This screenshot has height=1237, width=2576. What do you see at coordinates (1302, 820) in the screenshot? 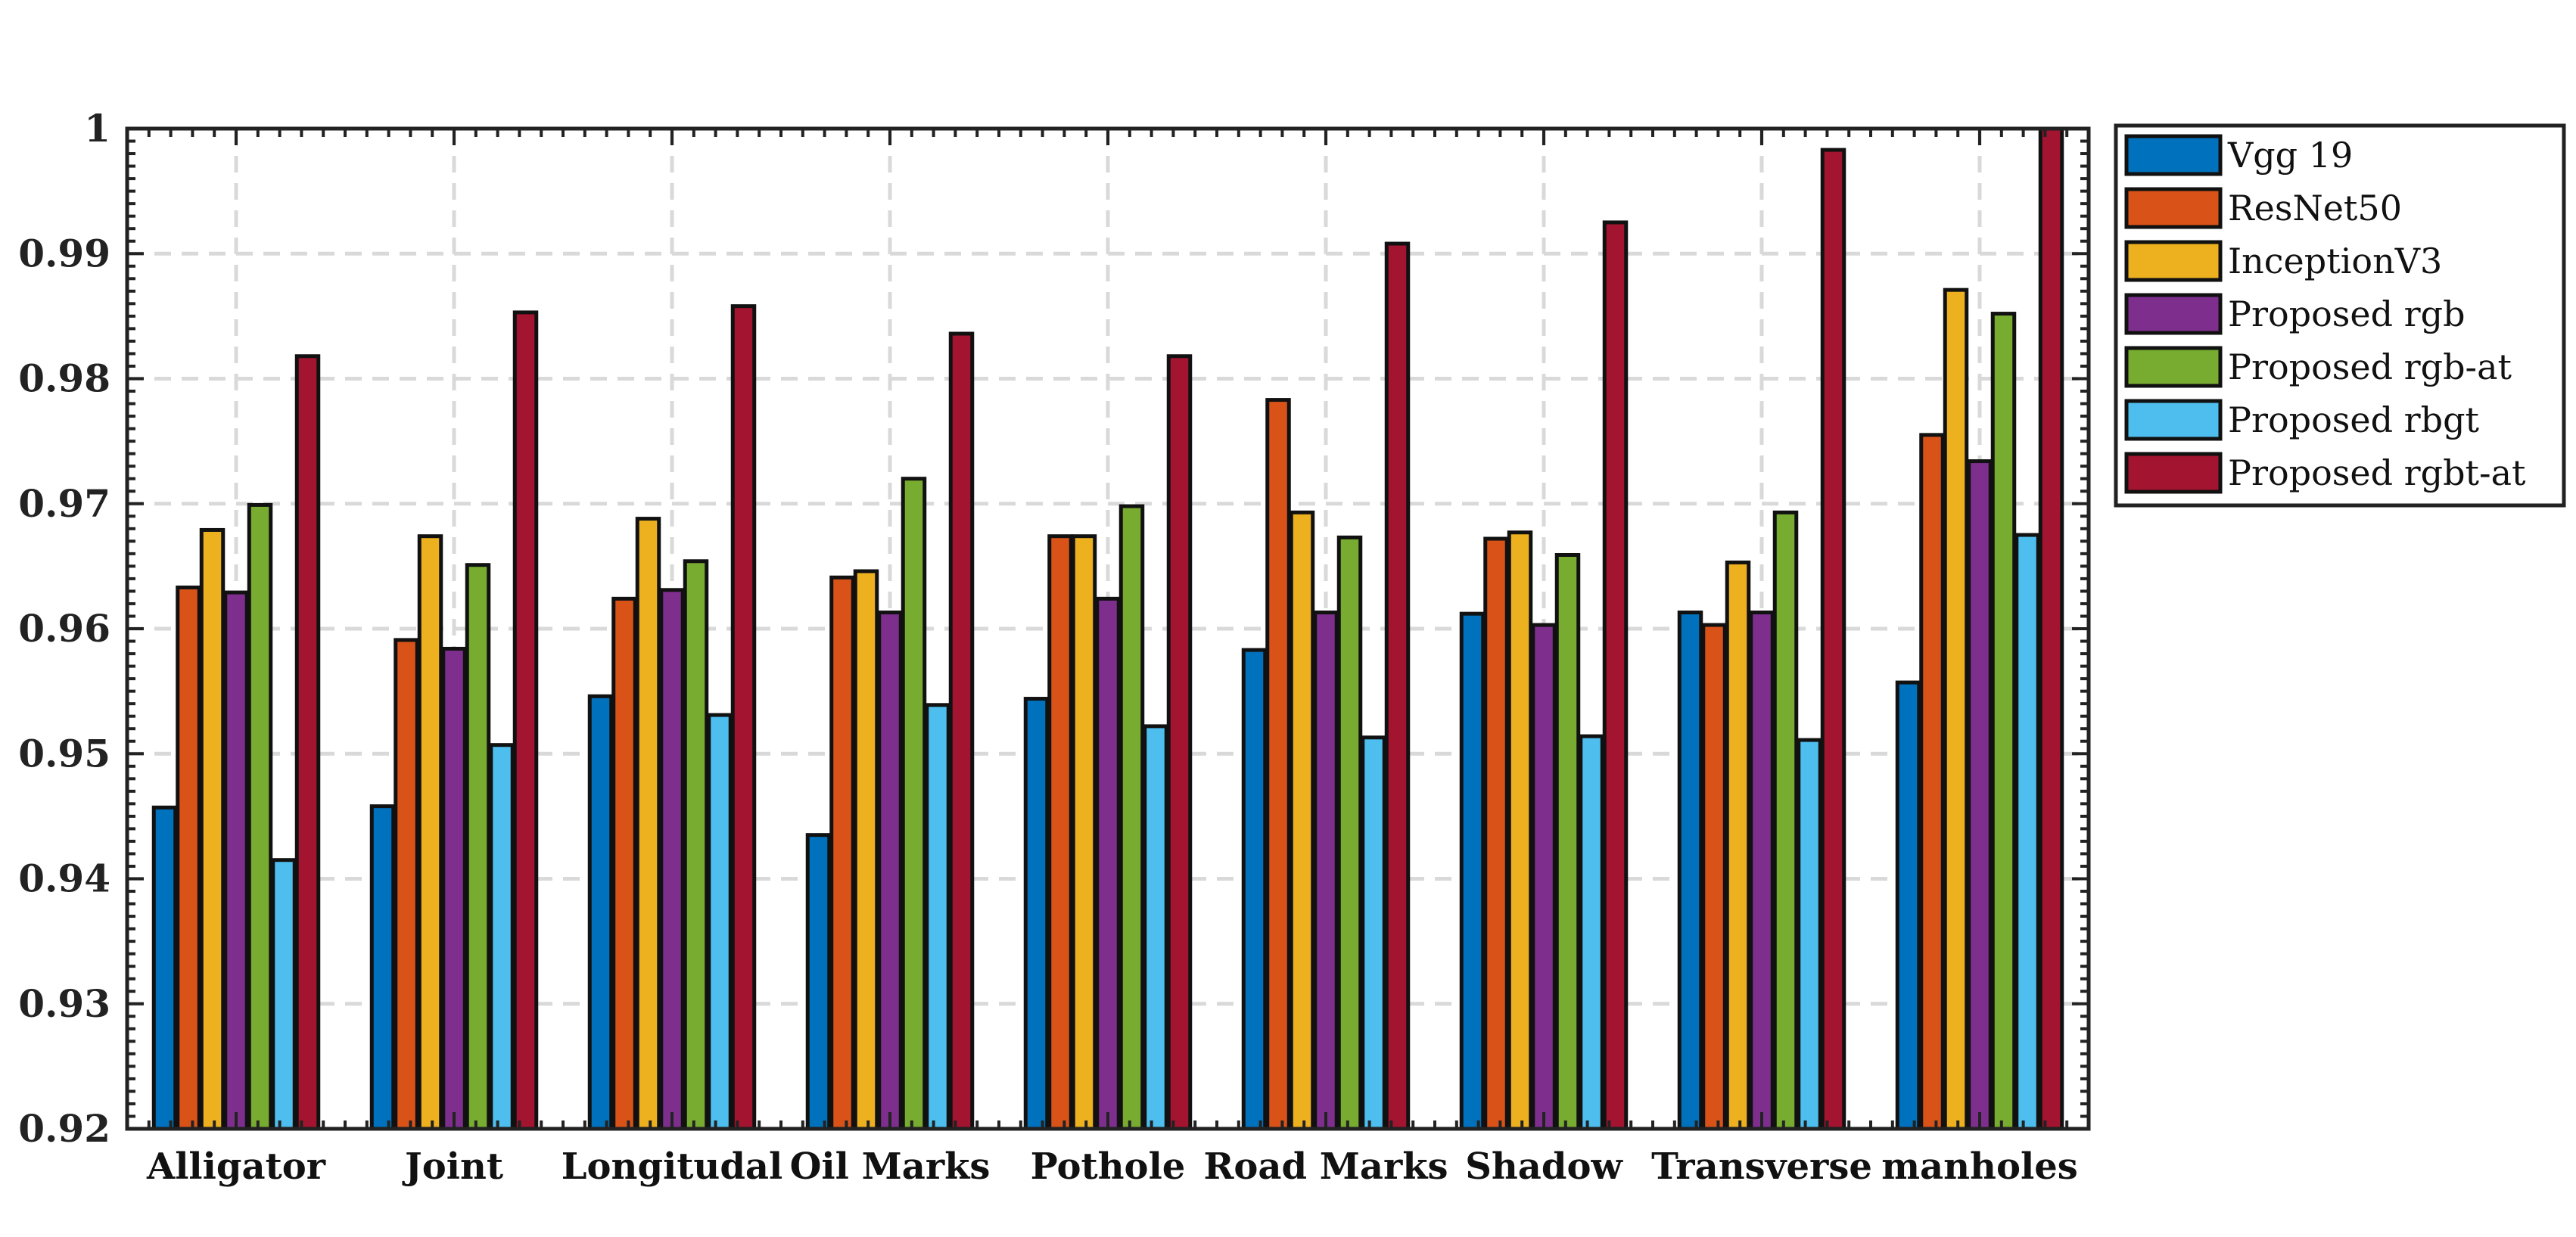
I see `bar-road-marks-inceptionv3` at bounding box center [1302, 820].